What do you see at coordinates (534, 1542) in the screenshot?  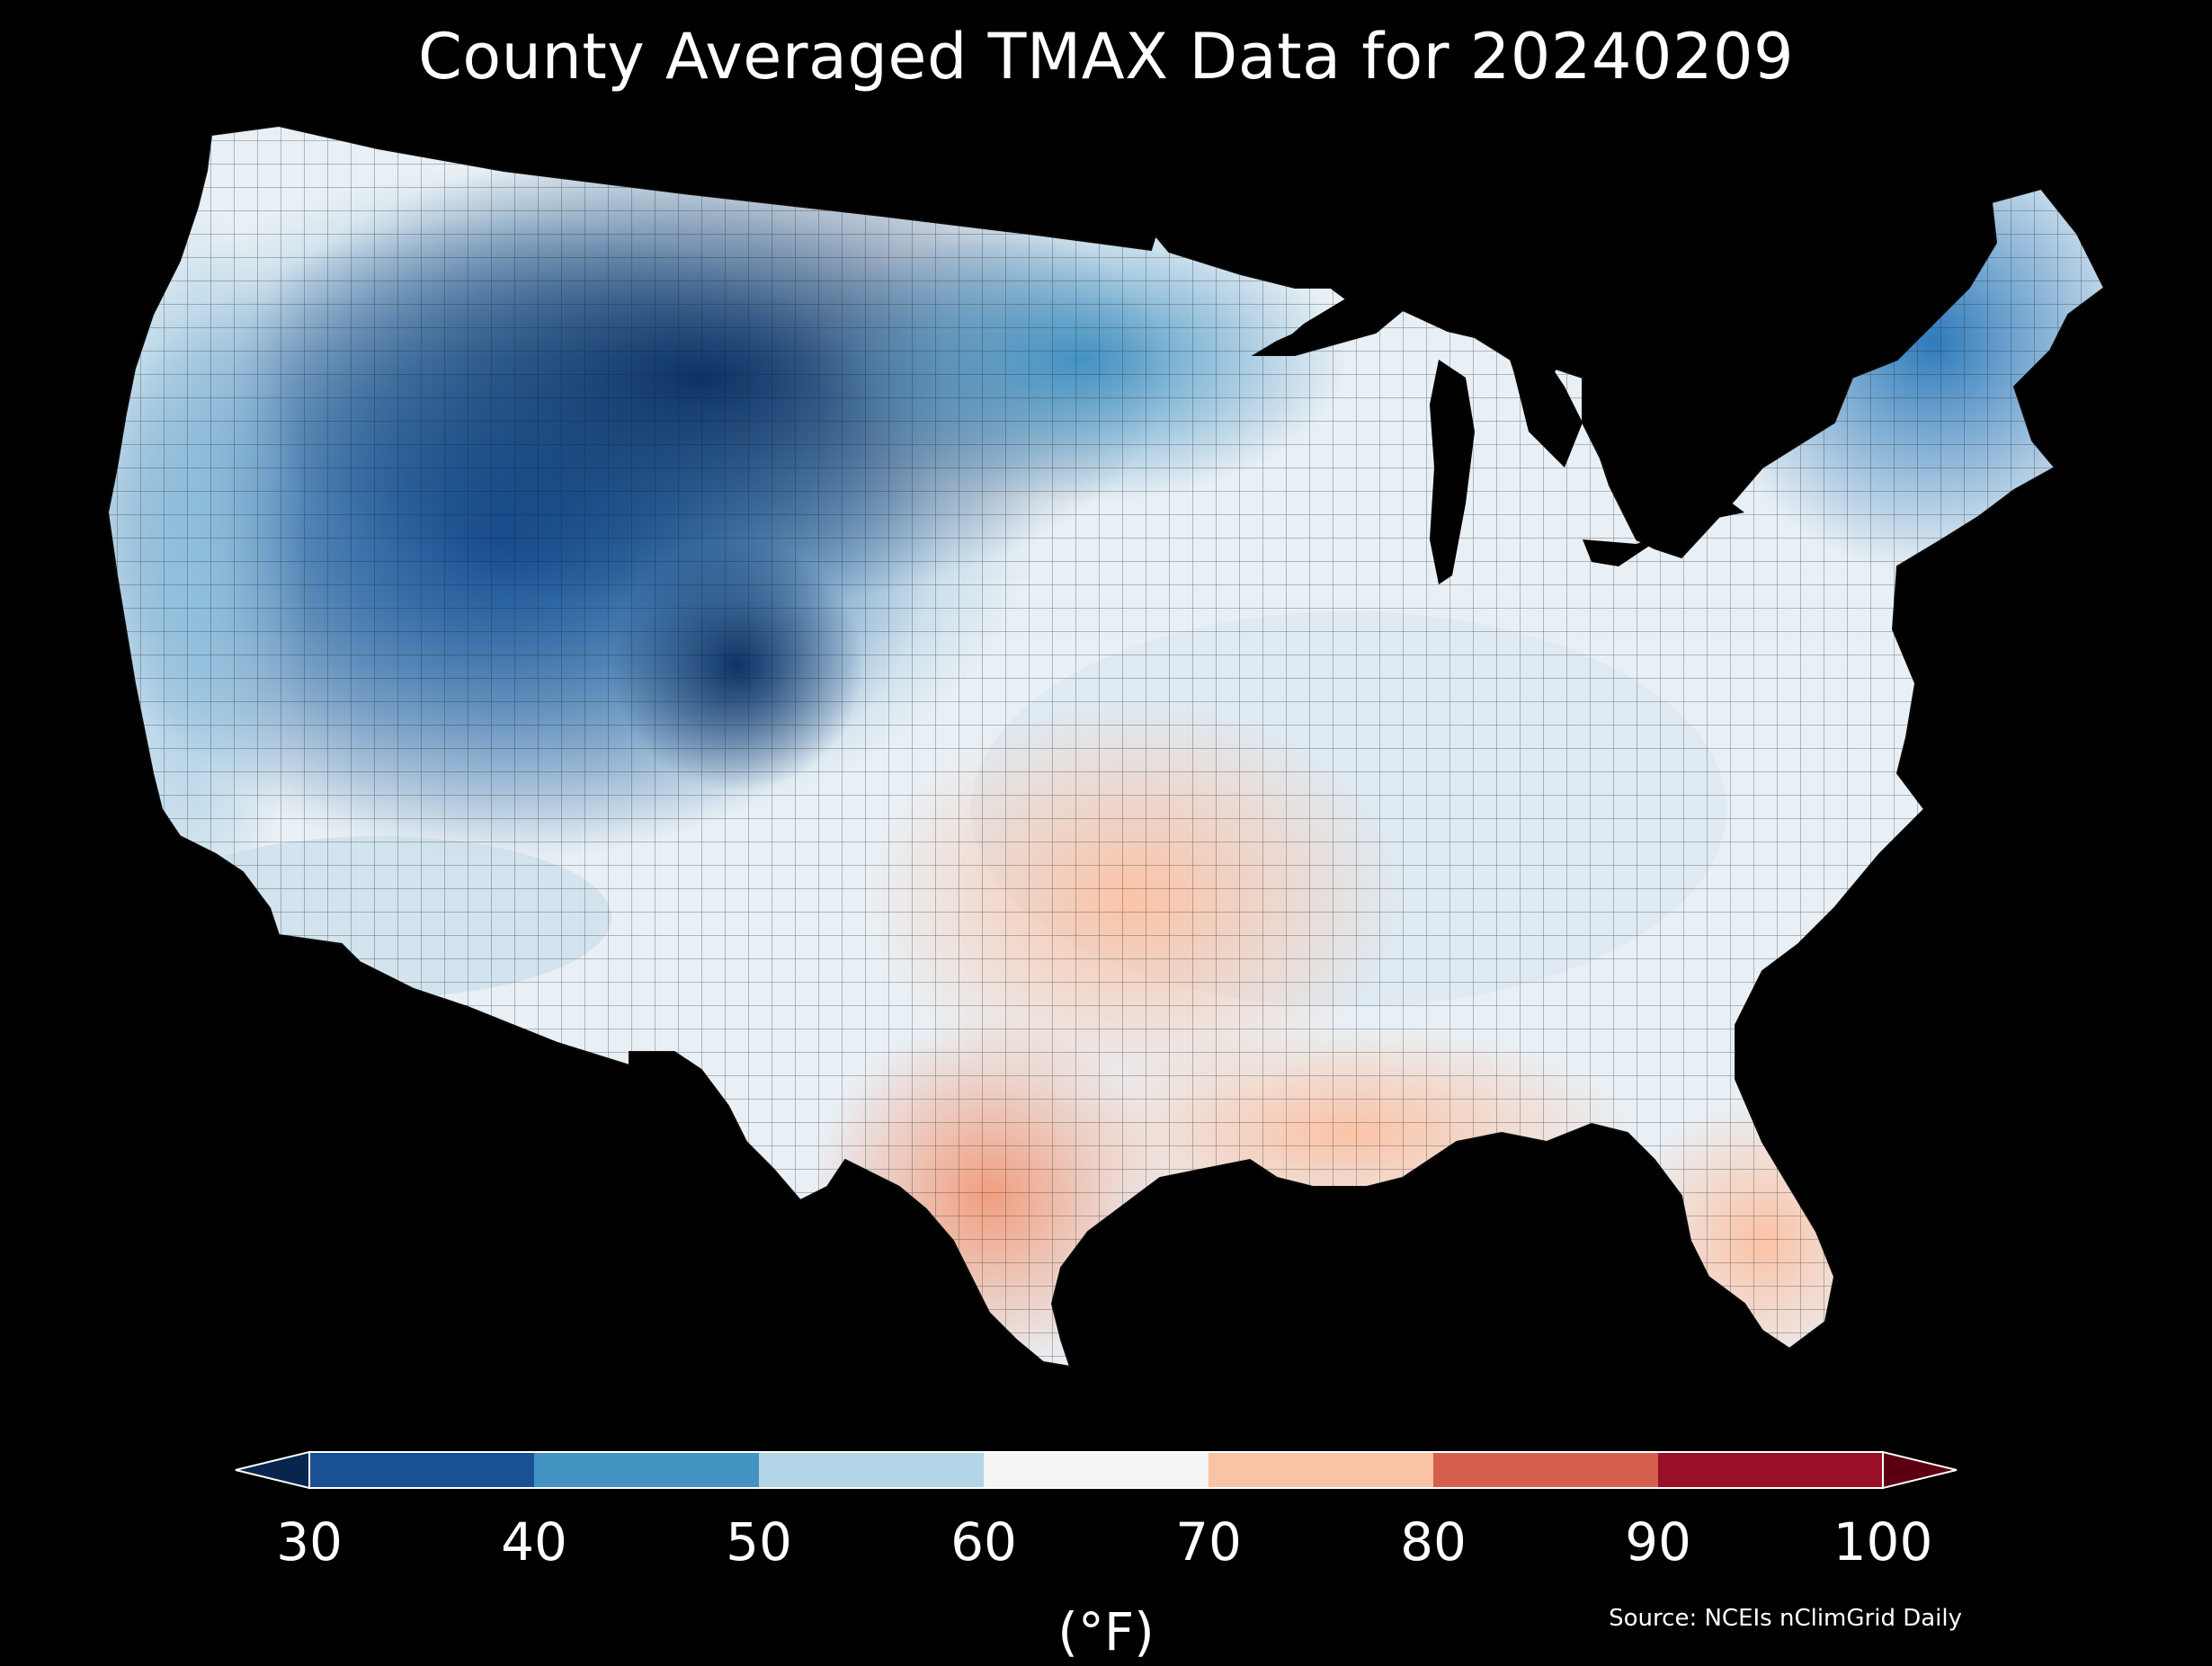 I see `colorbar-tick-label: 40` at bounding box center [534, 1542].